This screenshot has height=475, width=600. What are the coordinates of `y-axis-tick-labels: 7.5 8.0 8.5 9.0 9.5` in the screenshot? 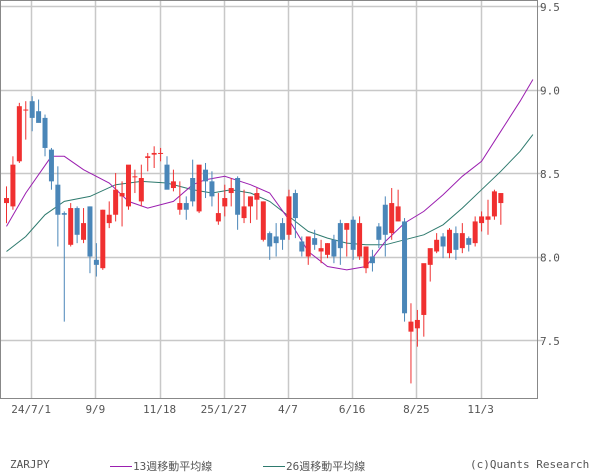 It's located at (550, 174).